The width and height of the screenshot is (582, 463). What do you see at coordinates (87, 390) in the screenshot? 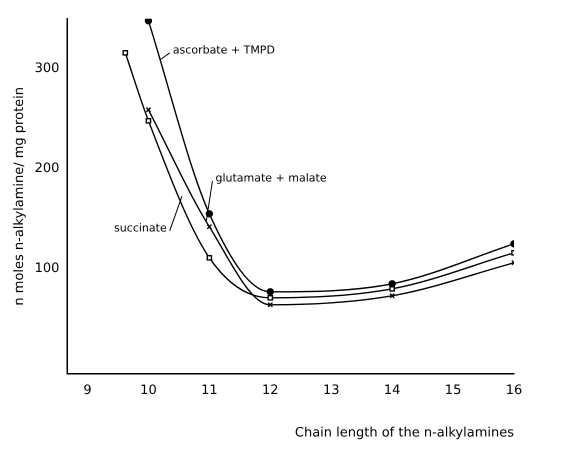
I see `x-tick-label: 9` at bounding box center [87, 390].